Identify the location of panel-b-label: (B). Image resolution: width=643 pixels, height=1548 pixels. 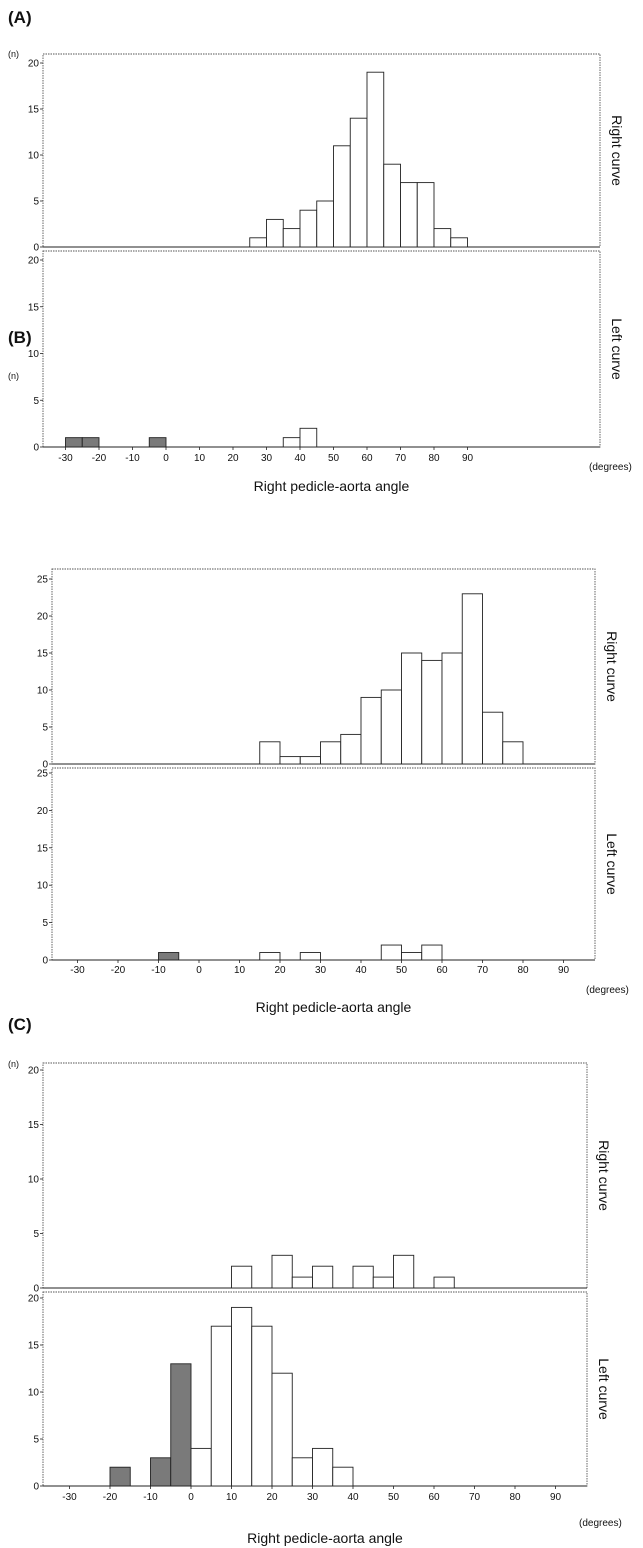
(20, 337).